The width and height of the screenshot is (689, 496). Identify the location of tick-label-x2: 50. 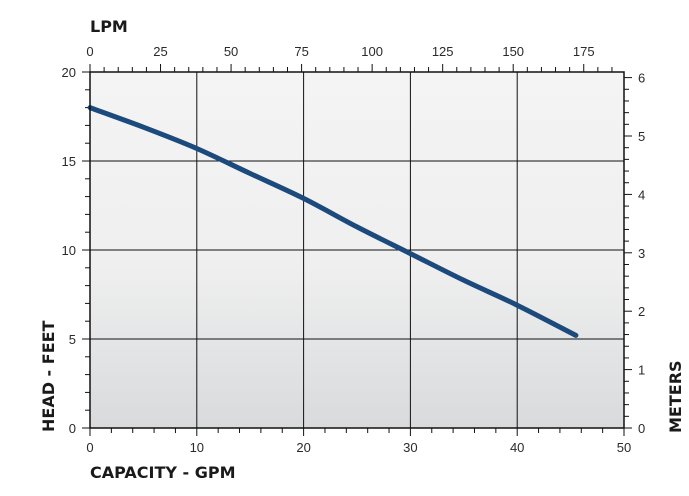
(231, 51).